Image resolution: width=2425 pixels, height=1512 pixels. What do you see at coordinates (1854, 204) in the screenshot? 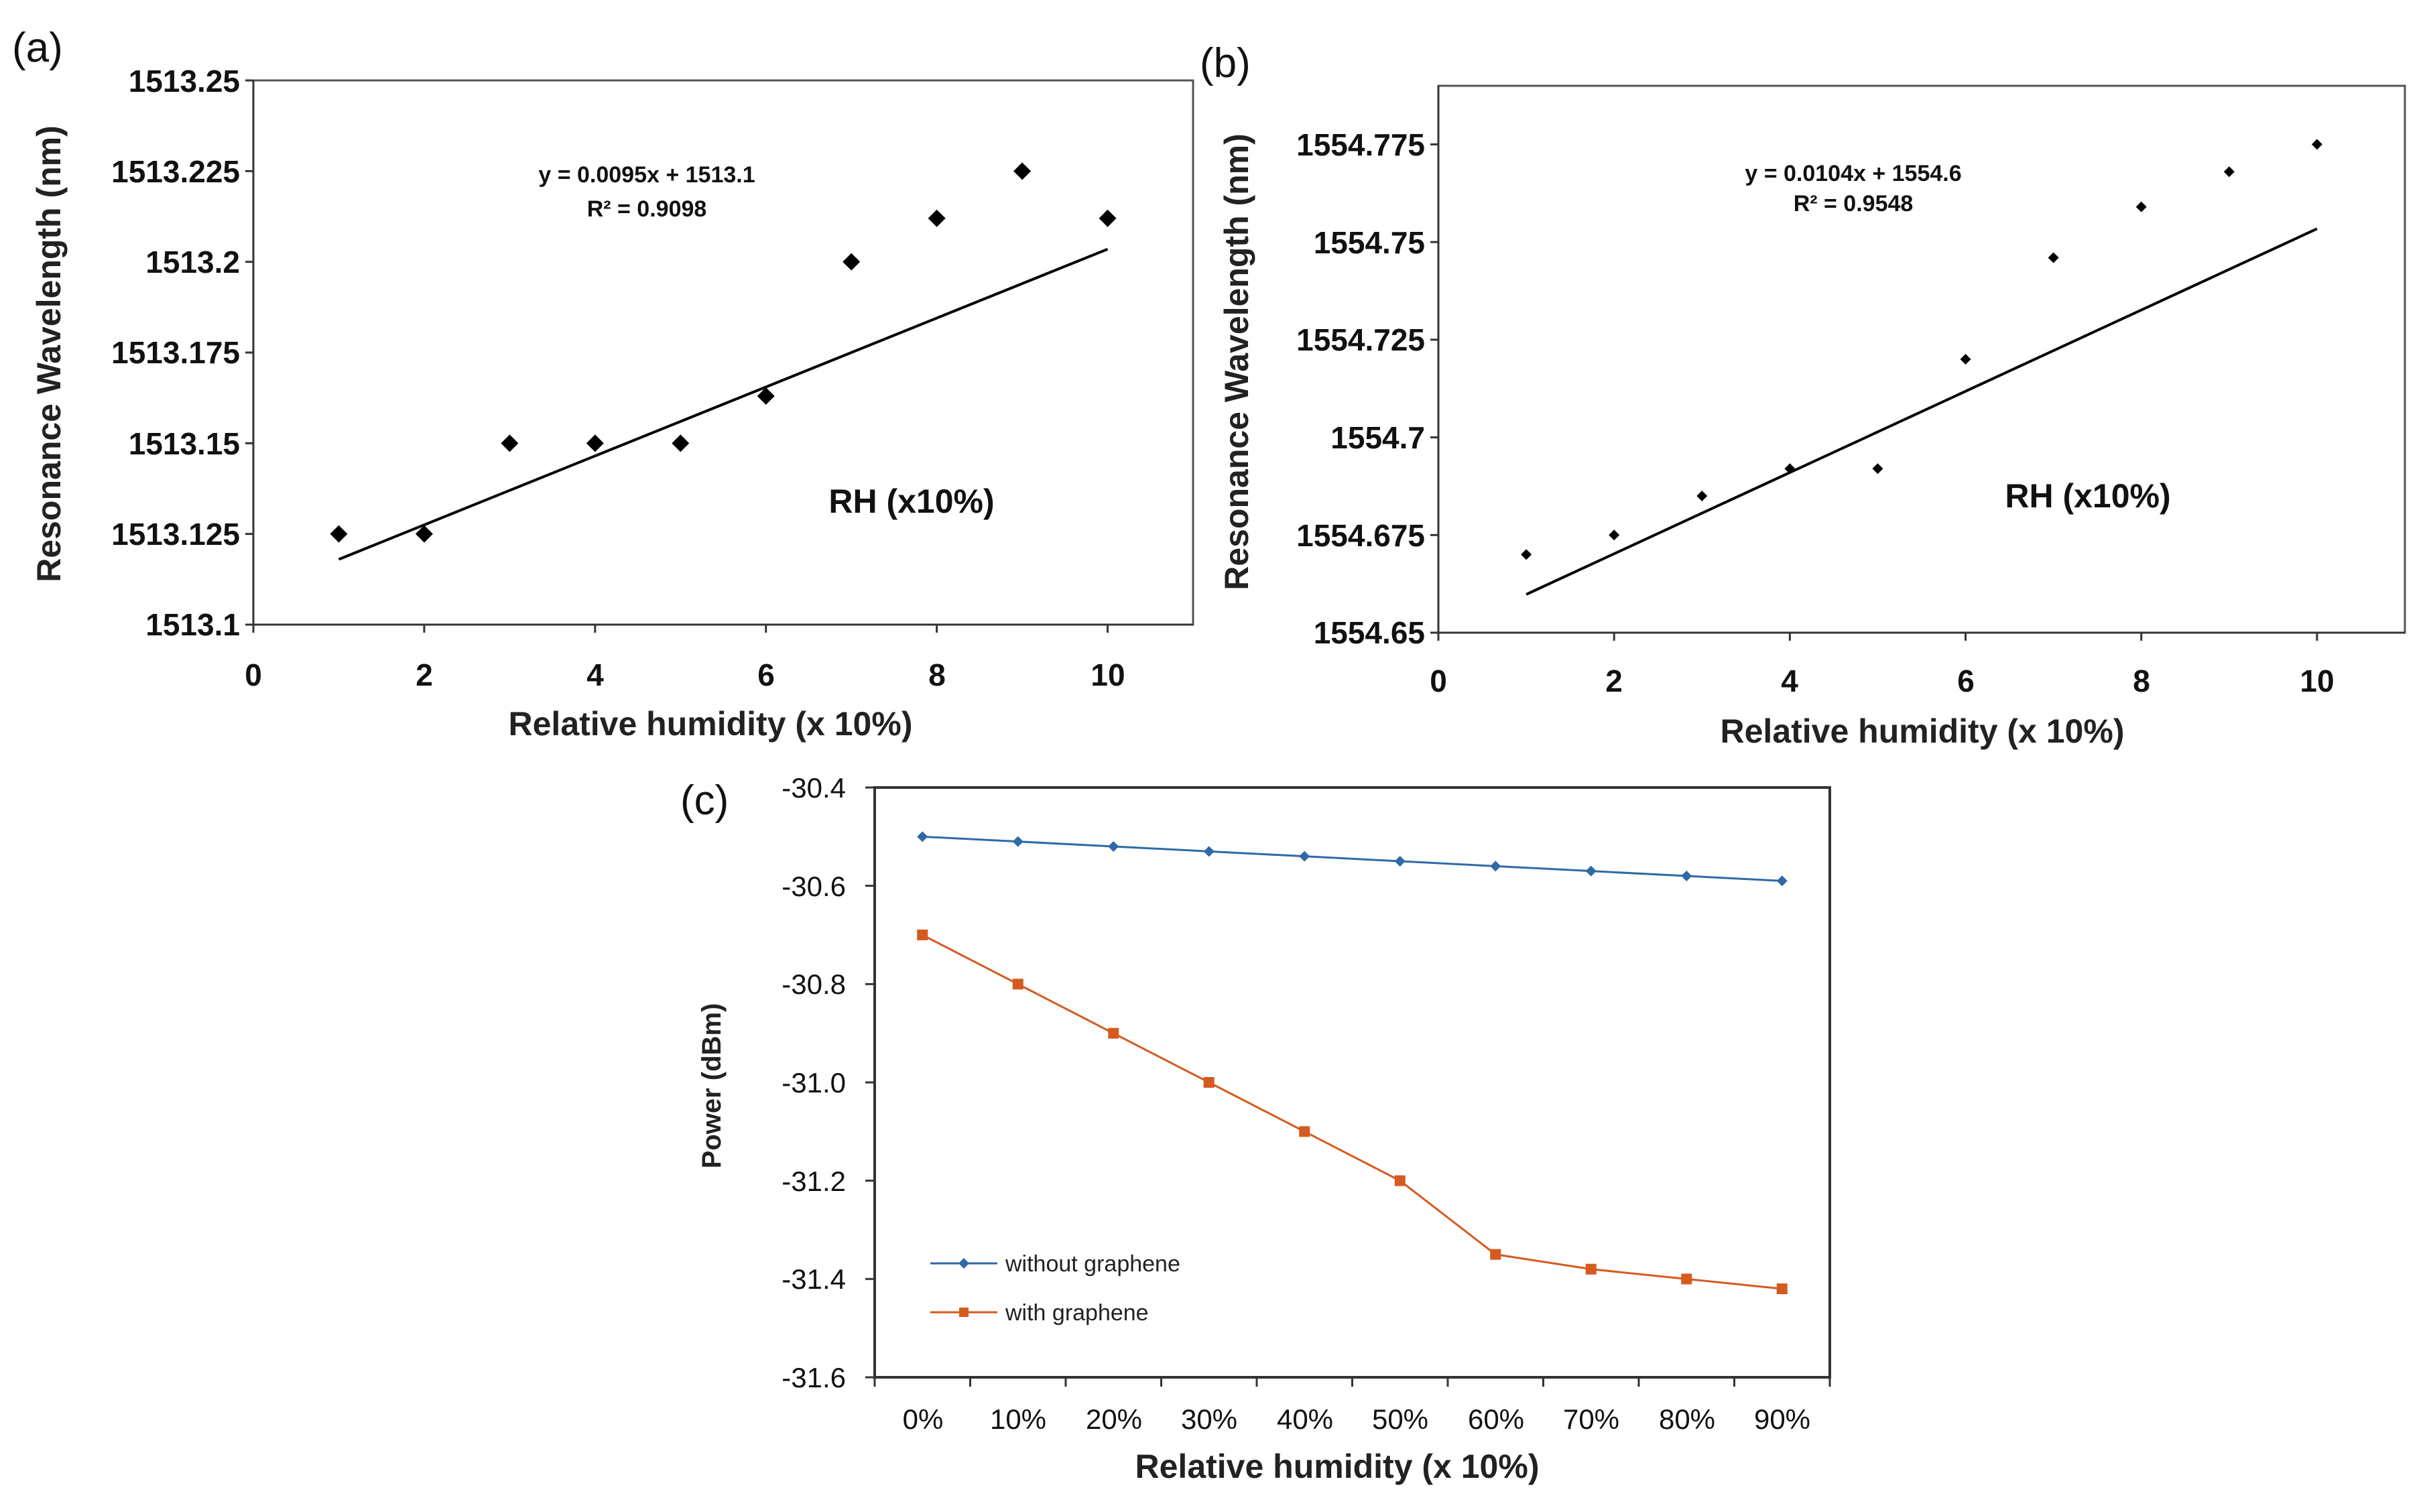
I see `panel-b-r-squared: R² = 0.9548` at bounding box center [1854, 204].